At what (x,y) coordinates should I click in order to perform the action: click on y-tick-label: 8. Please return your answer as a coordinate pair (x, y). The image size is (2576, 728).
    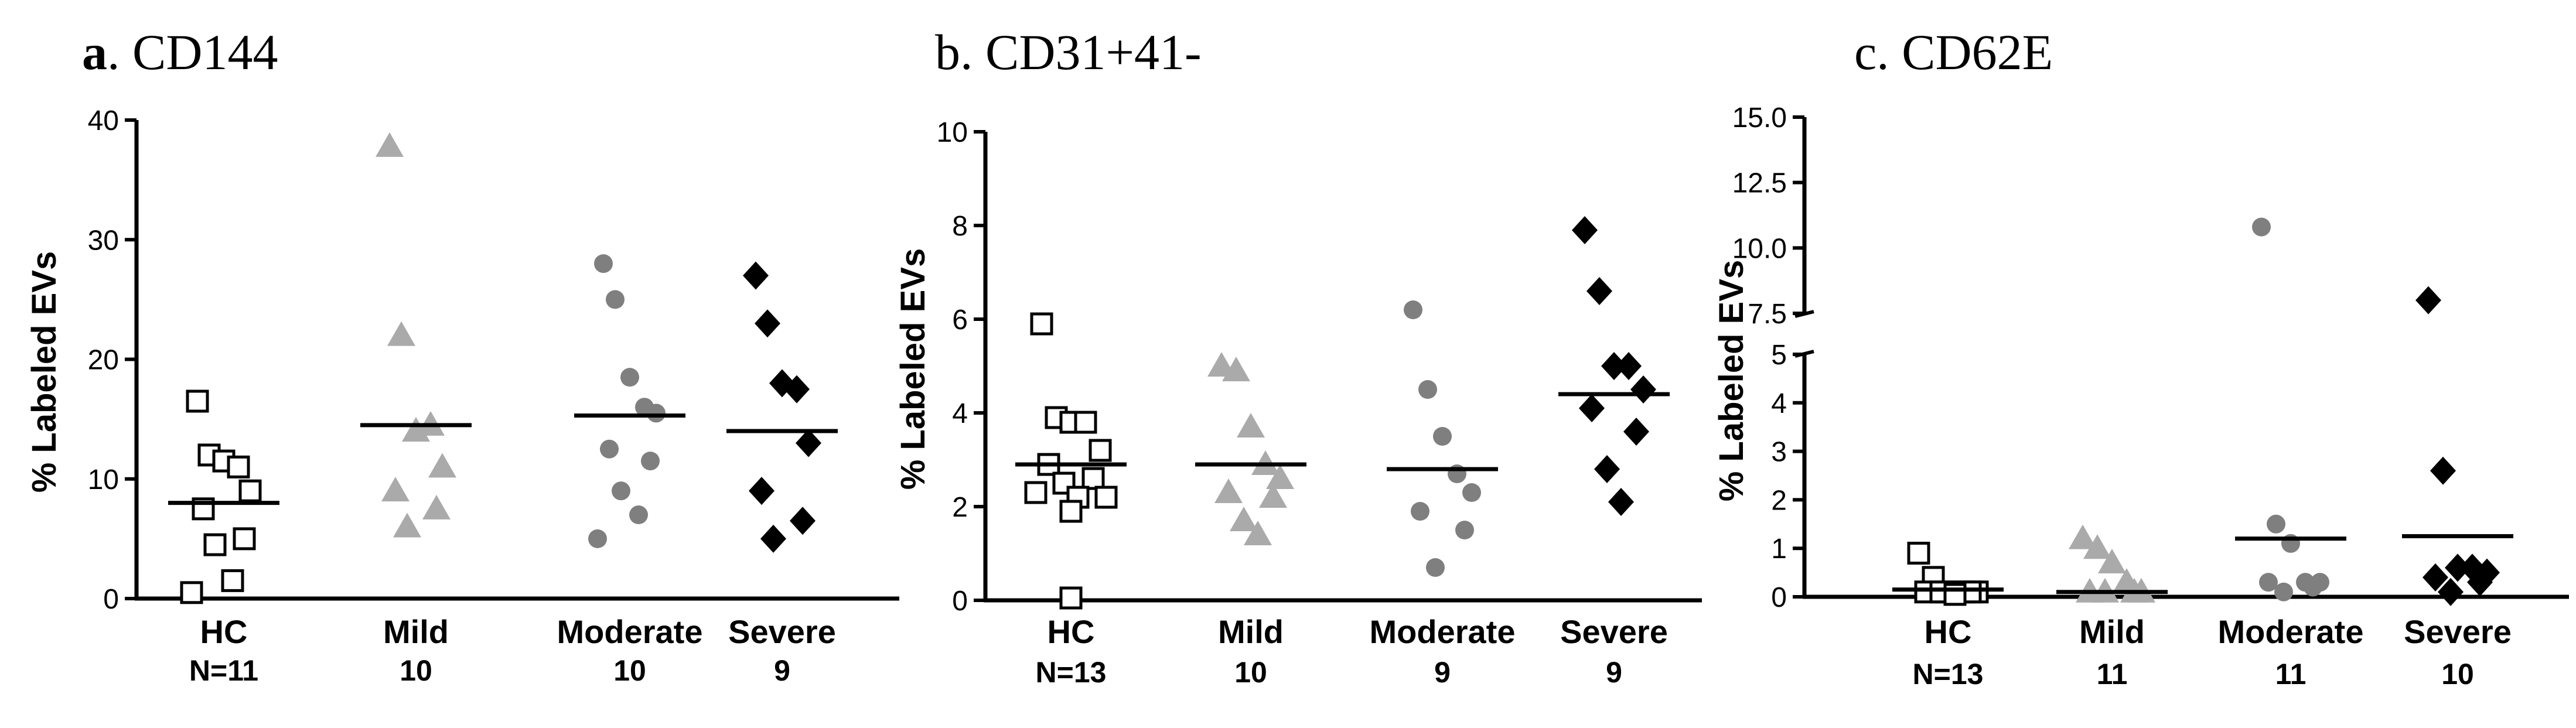
    Looking at the image, I should click on (960, 226).